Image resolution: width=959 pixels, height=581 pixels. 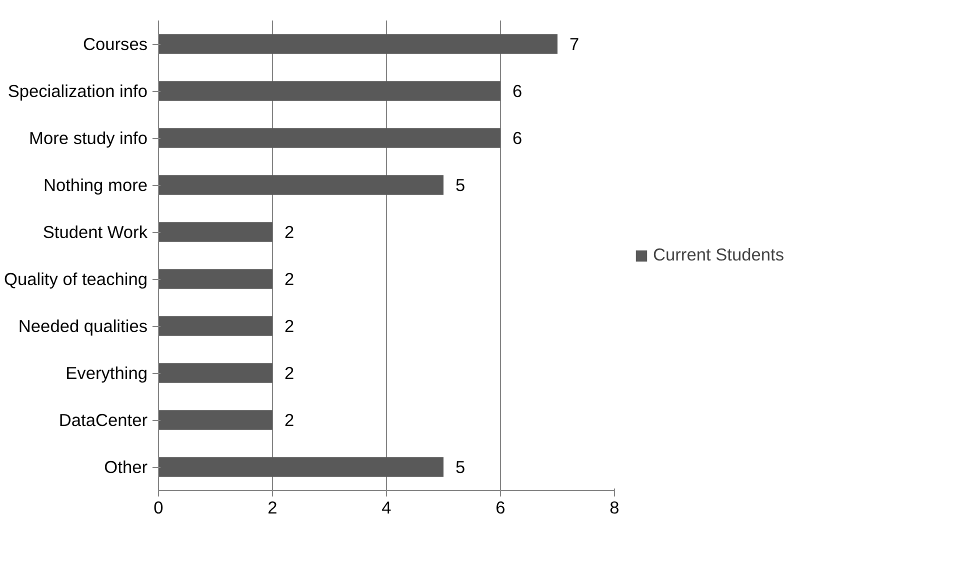 What do you see at coordinates (126, 467) in the screenshot?
I see `y-tick-label: Other` at bounding box center [126, 467].